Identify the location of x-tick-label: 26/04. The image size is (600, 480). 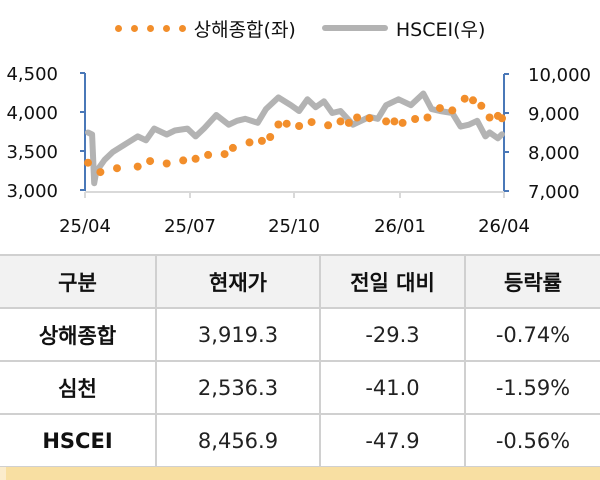
(504, 226).